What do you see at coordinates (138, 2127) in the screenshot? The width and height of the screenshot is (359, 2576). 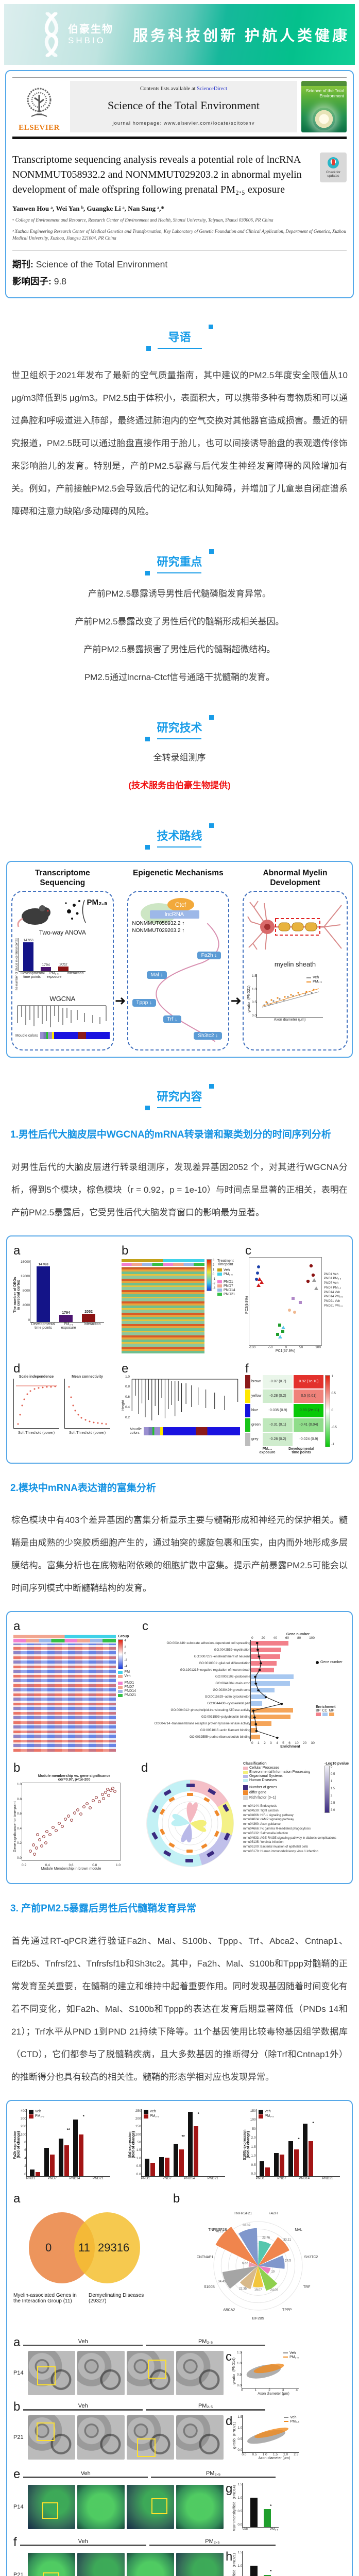 I see `tick: 150` at bounding box center [138, 2127].